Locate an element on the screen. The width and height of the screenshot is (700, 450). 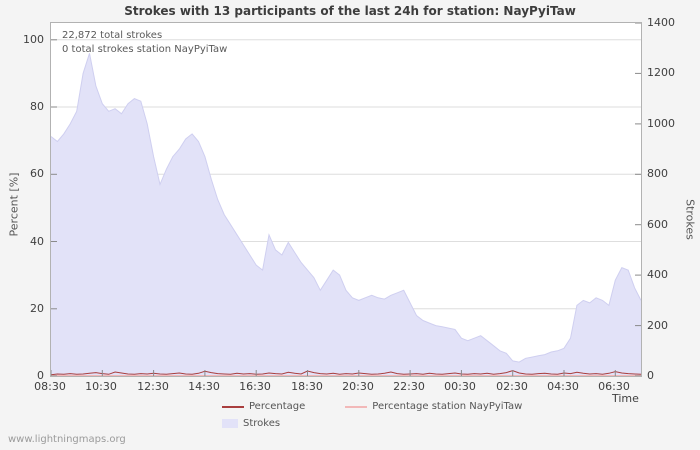
y-left-tick-20: 20 is located at coordinates (37, 308).